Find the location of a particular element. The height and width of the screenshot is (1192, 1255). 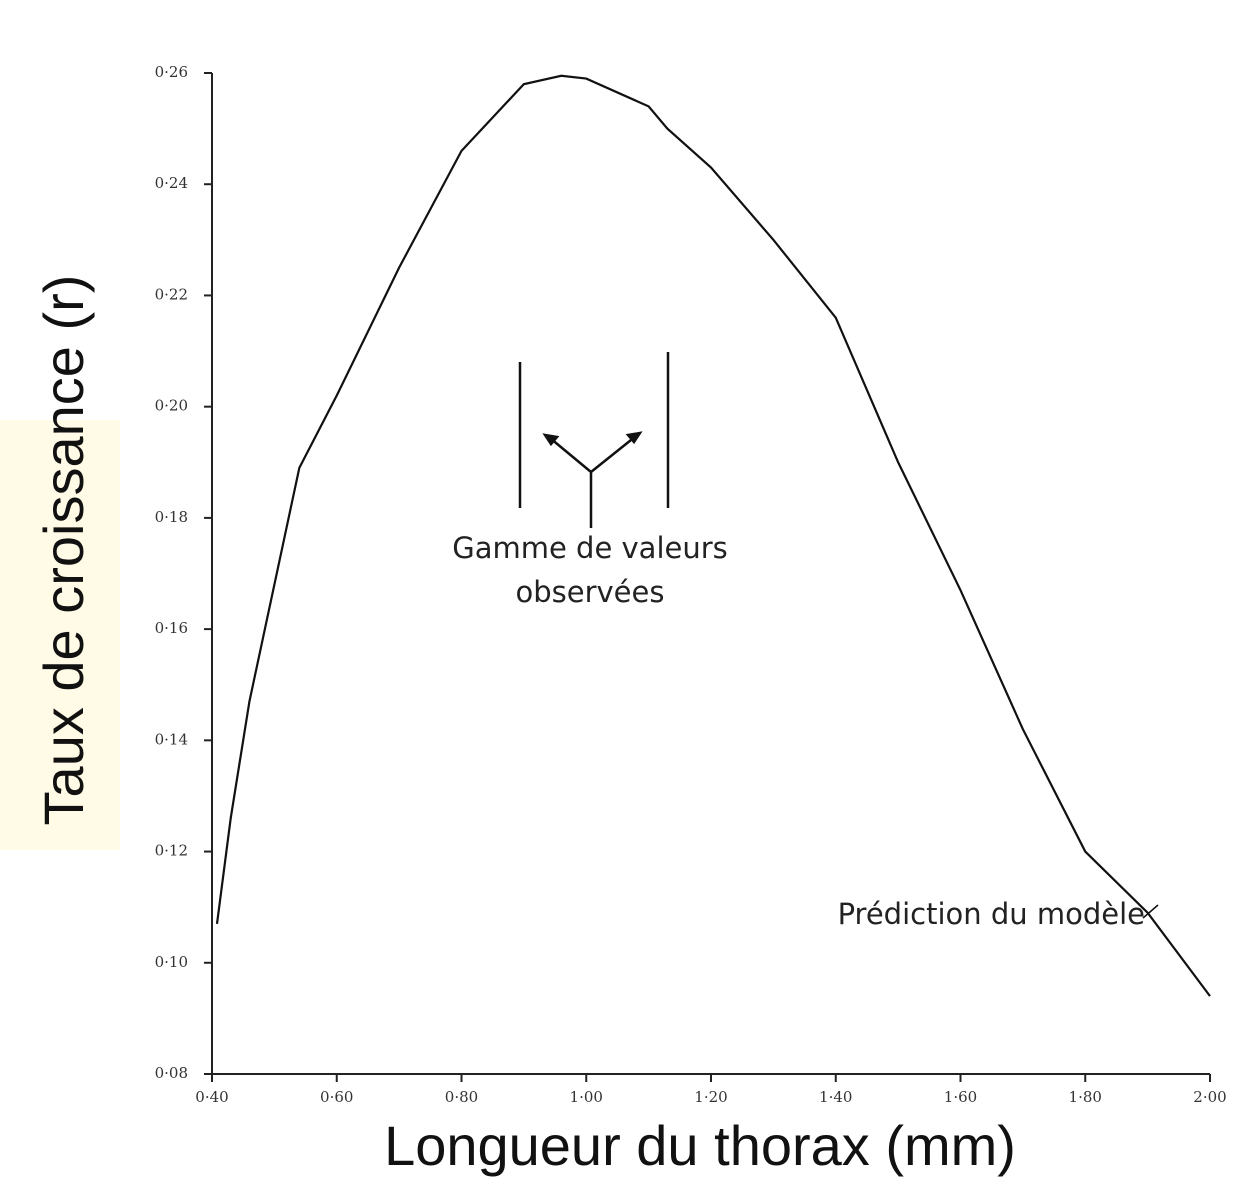

annotation: observées is located at coordinates (590, 592).